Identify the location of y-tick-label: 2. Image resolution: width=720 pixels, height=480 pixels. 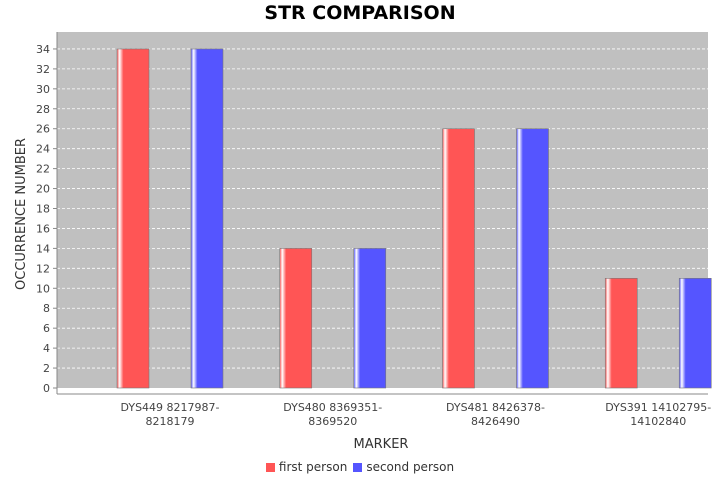
(46, 368).